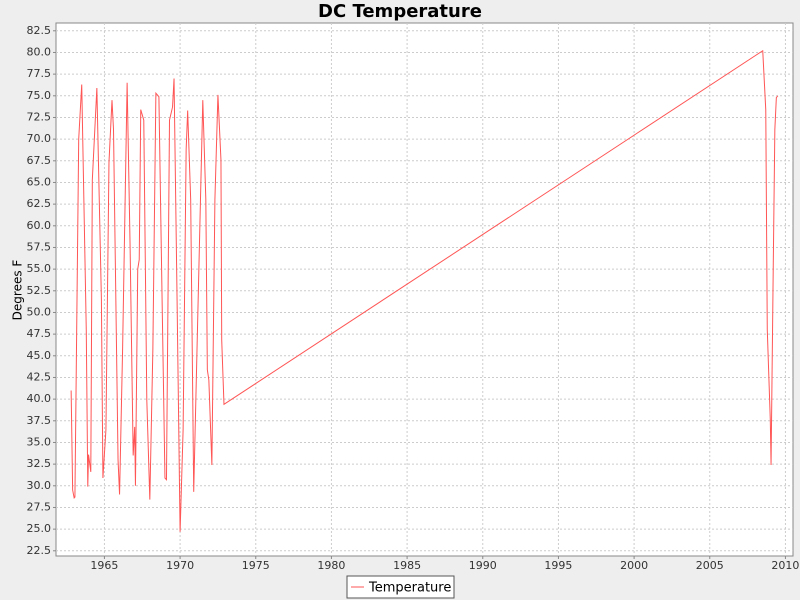 Image resolution: width=800 pixels, height=600 pixels. What do you see at coordinates (180, 565) in the screenshot?
I see `x-tick-label: 1970` at bounding box center [180, 565].